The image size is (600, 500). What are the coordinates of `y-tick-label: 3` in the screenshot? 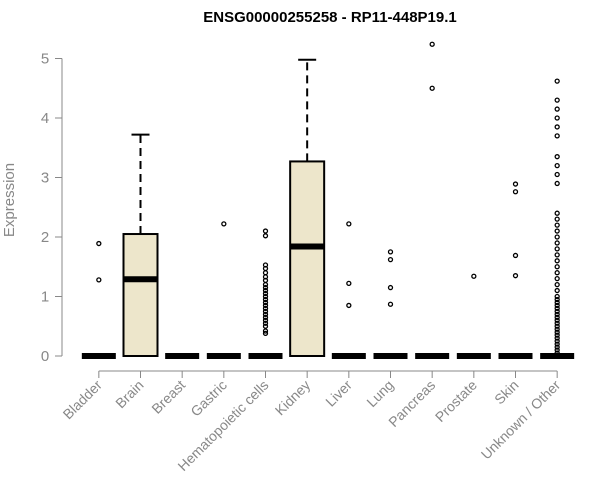 It's located at (45, 178).